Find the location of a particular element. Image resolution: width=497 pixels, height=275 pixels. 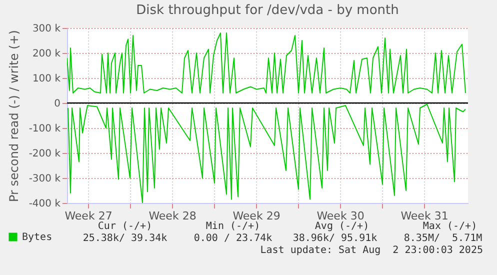

y-tick-label: 100 k is located at coordinates (46, 79).